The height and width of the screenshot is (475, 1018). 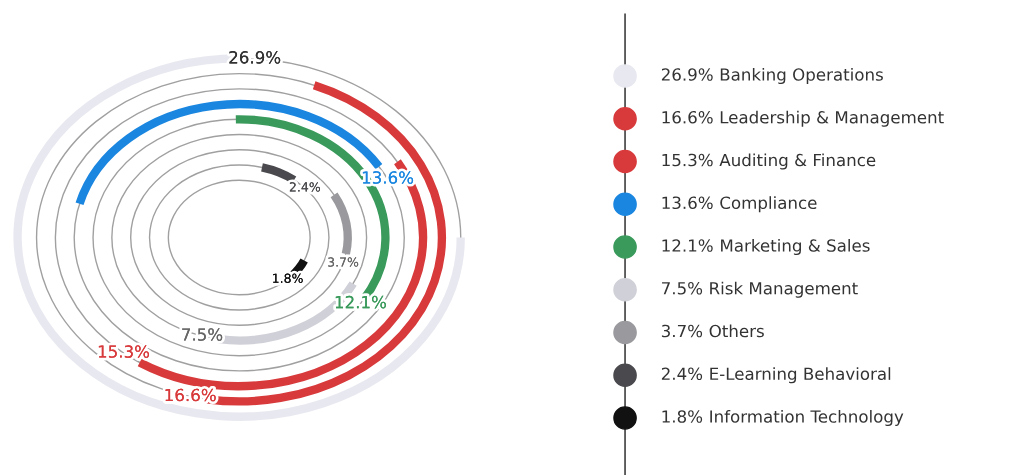 What do you see at coordinates (682, 288) in the screenshot?
I see `data-label: 7.5%` at bounding box center [682, 288].